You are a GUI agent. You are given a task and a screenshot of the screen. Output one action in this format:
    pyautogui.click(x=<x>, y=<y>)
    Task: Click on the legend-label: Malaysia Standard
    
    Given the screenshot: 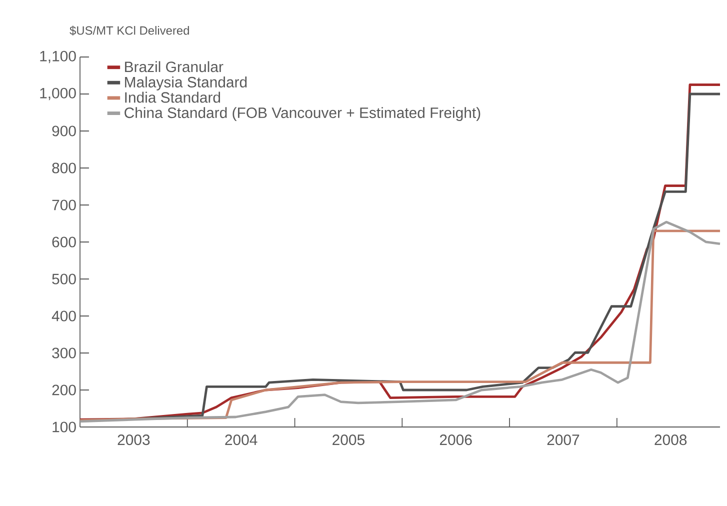 What is the action you would take?
    pyautogui.click(x=186, y=83)
    